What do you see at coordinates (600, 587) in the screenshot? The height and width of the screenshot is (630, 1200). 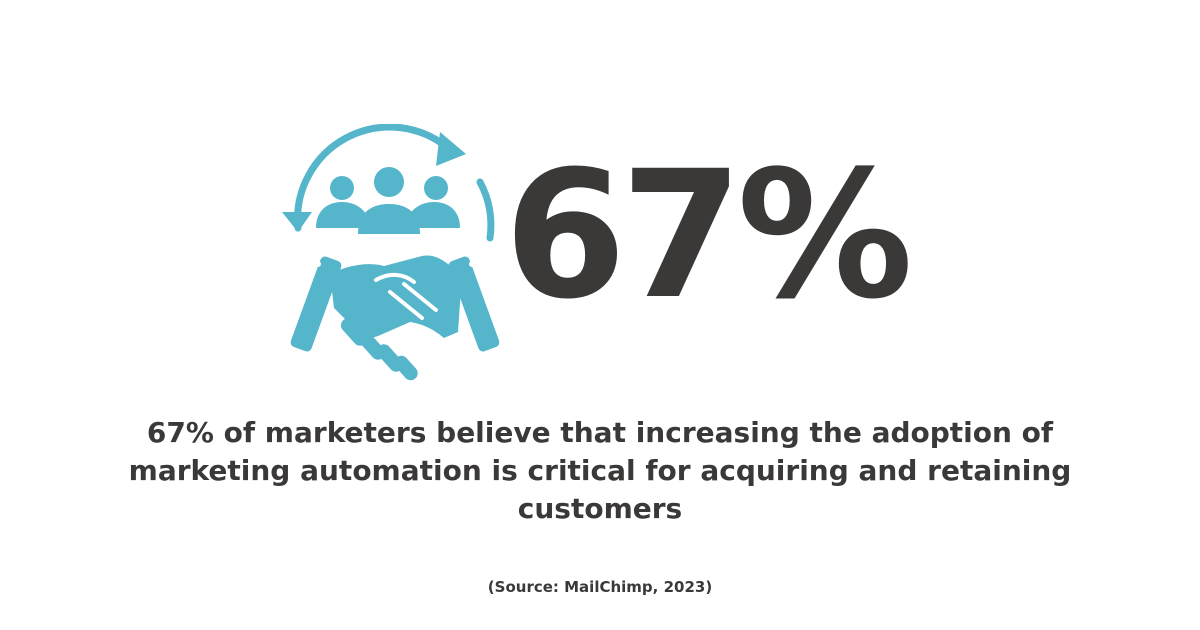 I see `source-citation: (Source: MailChimp, 2023)` at bounding box center [600, 587].